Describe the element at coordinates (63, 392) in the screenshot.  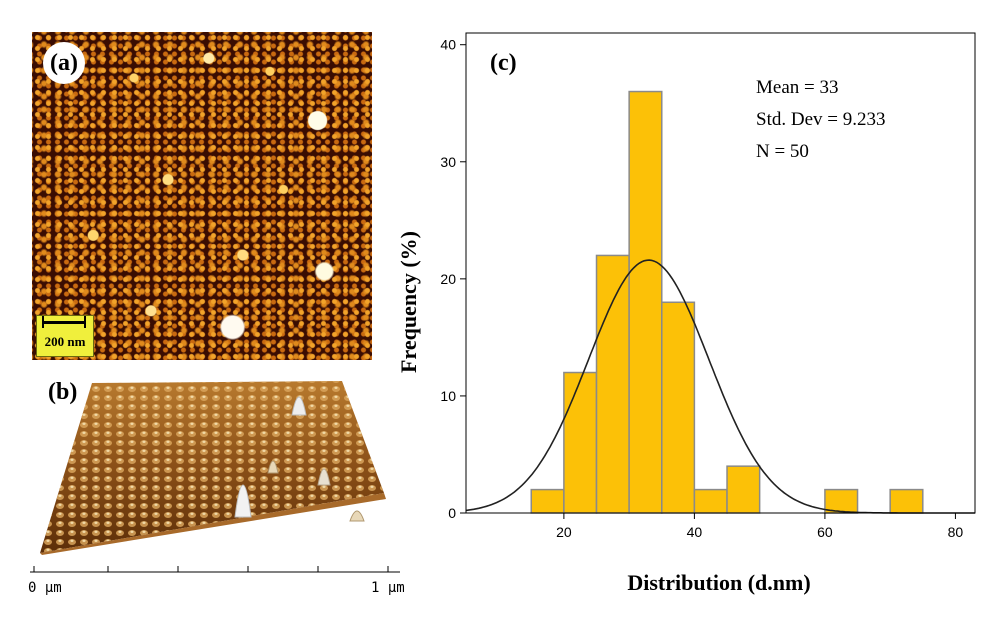
I see `panel-b-label: (b)` at that location.